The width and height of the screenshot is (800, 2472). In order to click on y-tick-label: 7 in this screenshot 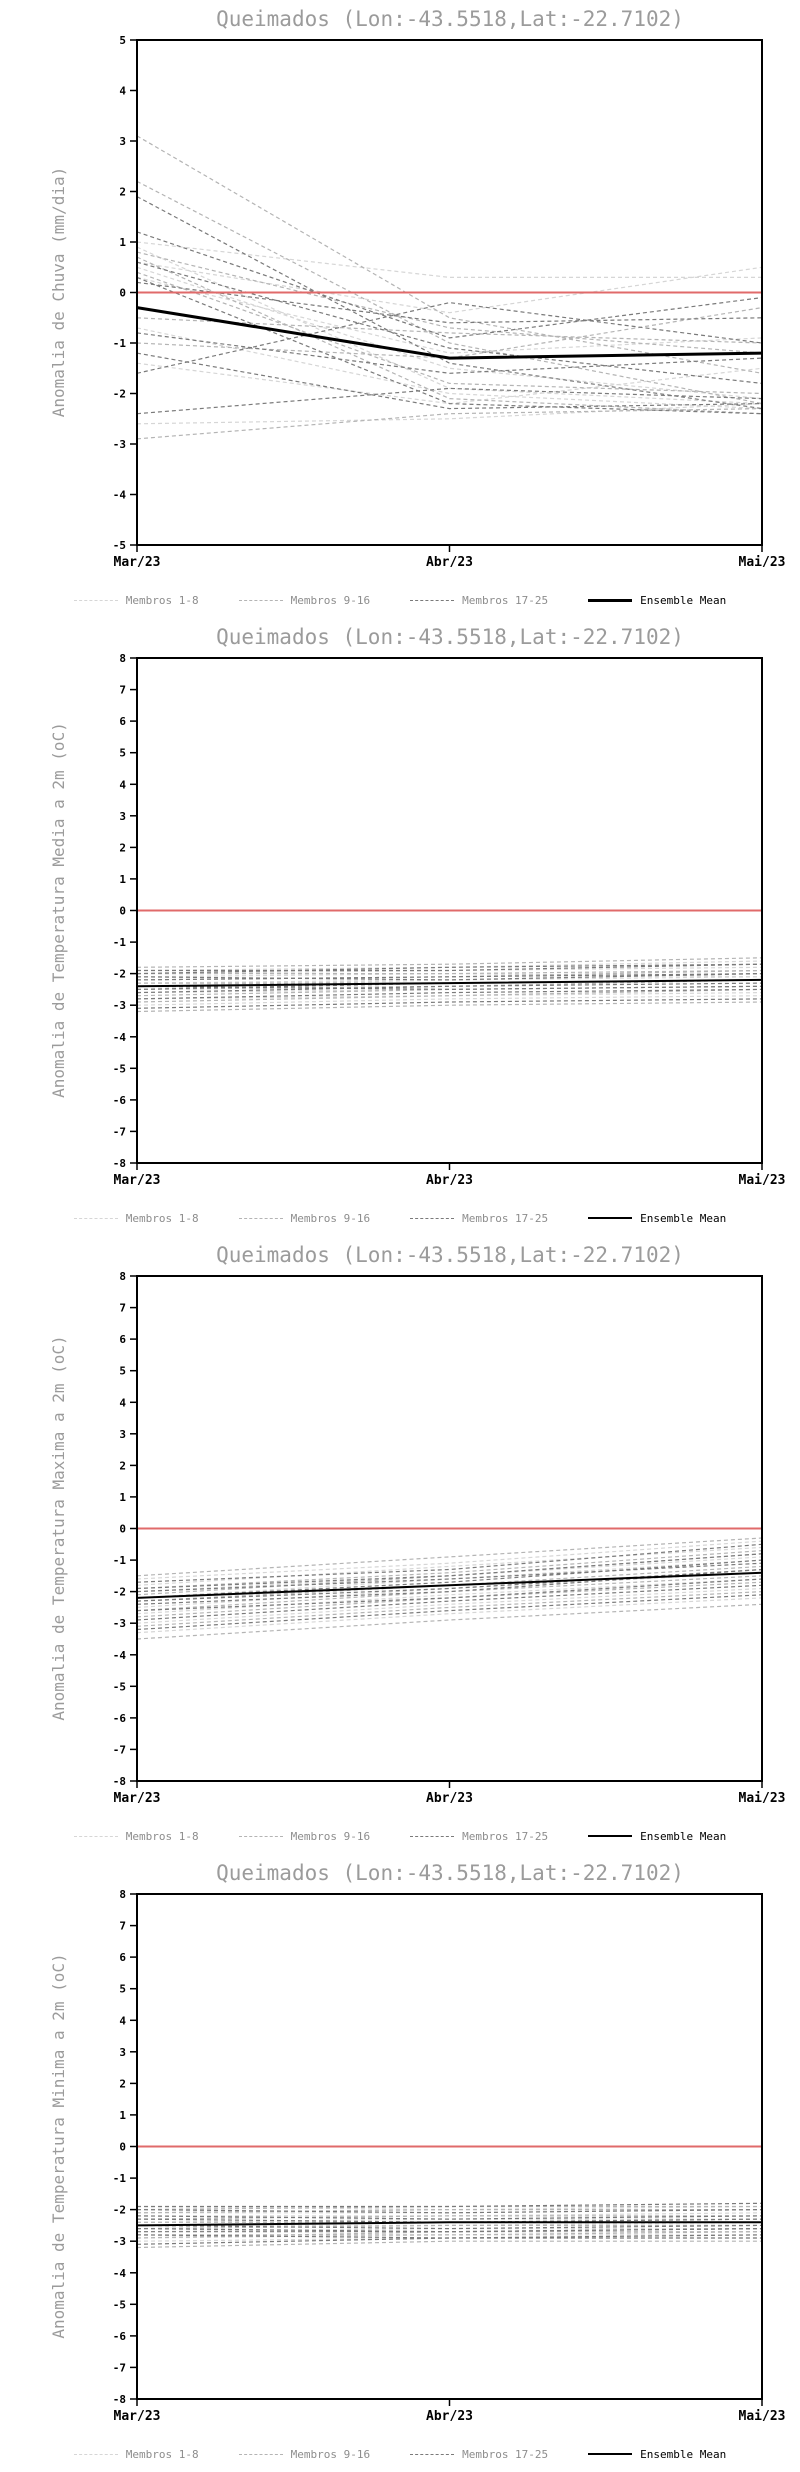, I will do `click(122, 1308)`.